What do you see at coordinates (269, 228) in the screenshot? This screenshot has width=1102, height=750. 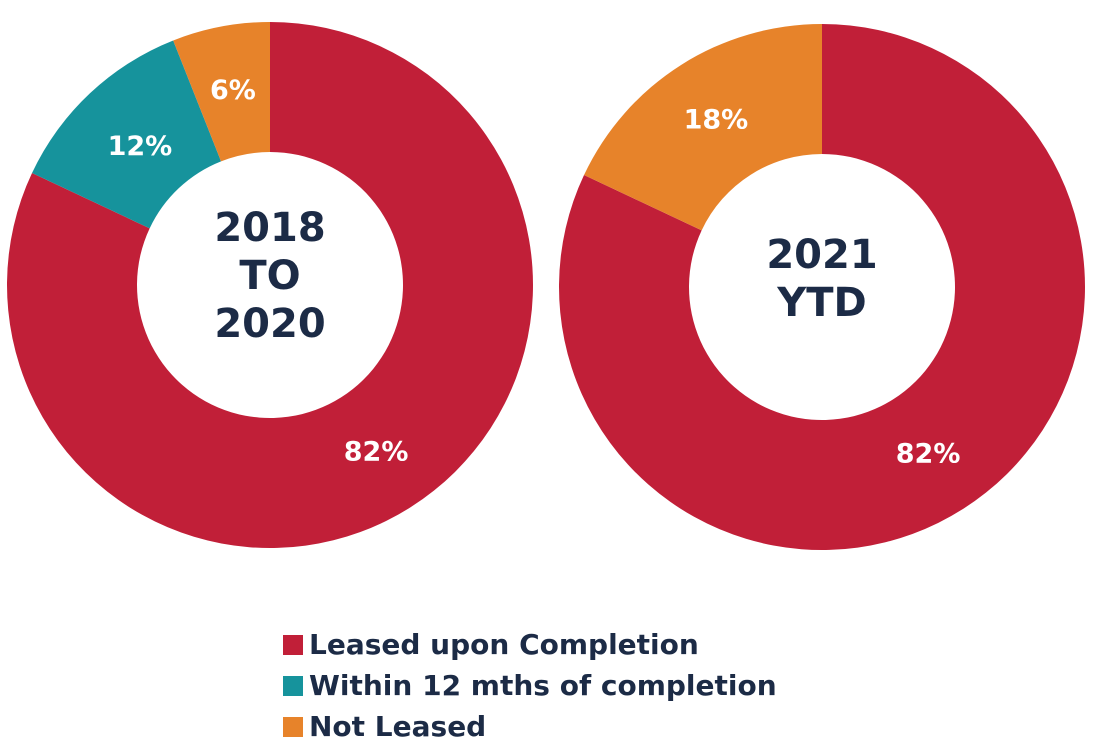 I see `center-label-line: 2018` at bounding box center [269, 228].